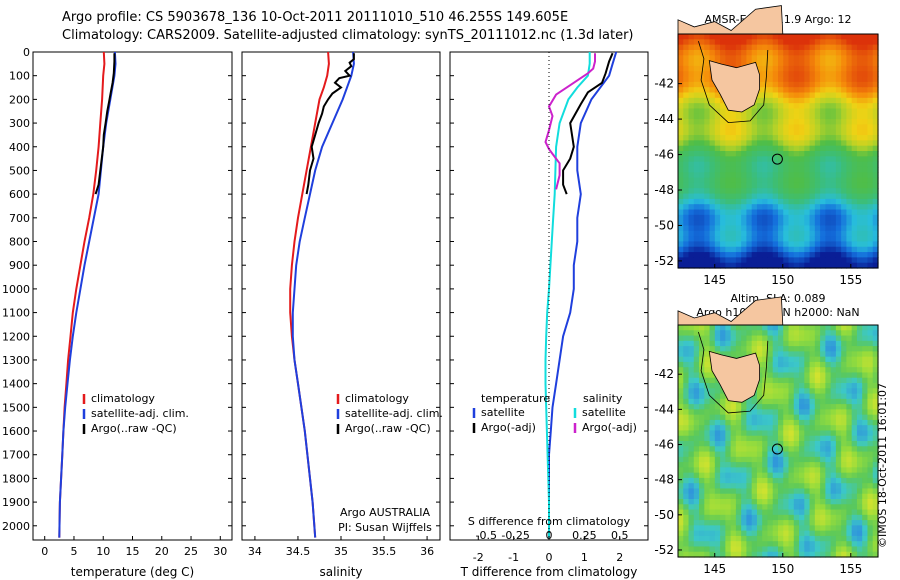  I want to click on argo-program-label: Argo AUSTRALIA, so click(385, 512).